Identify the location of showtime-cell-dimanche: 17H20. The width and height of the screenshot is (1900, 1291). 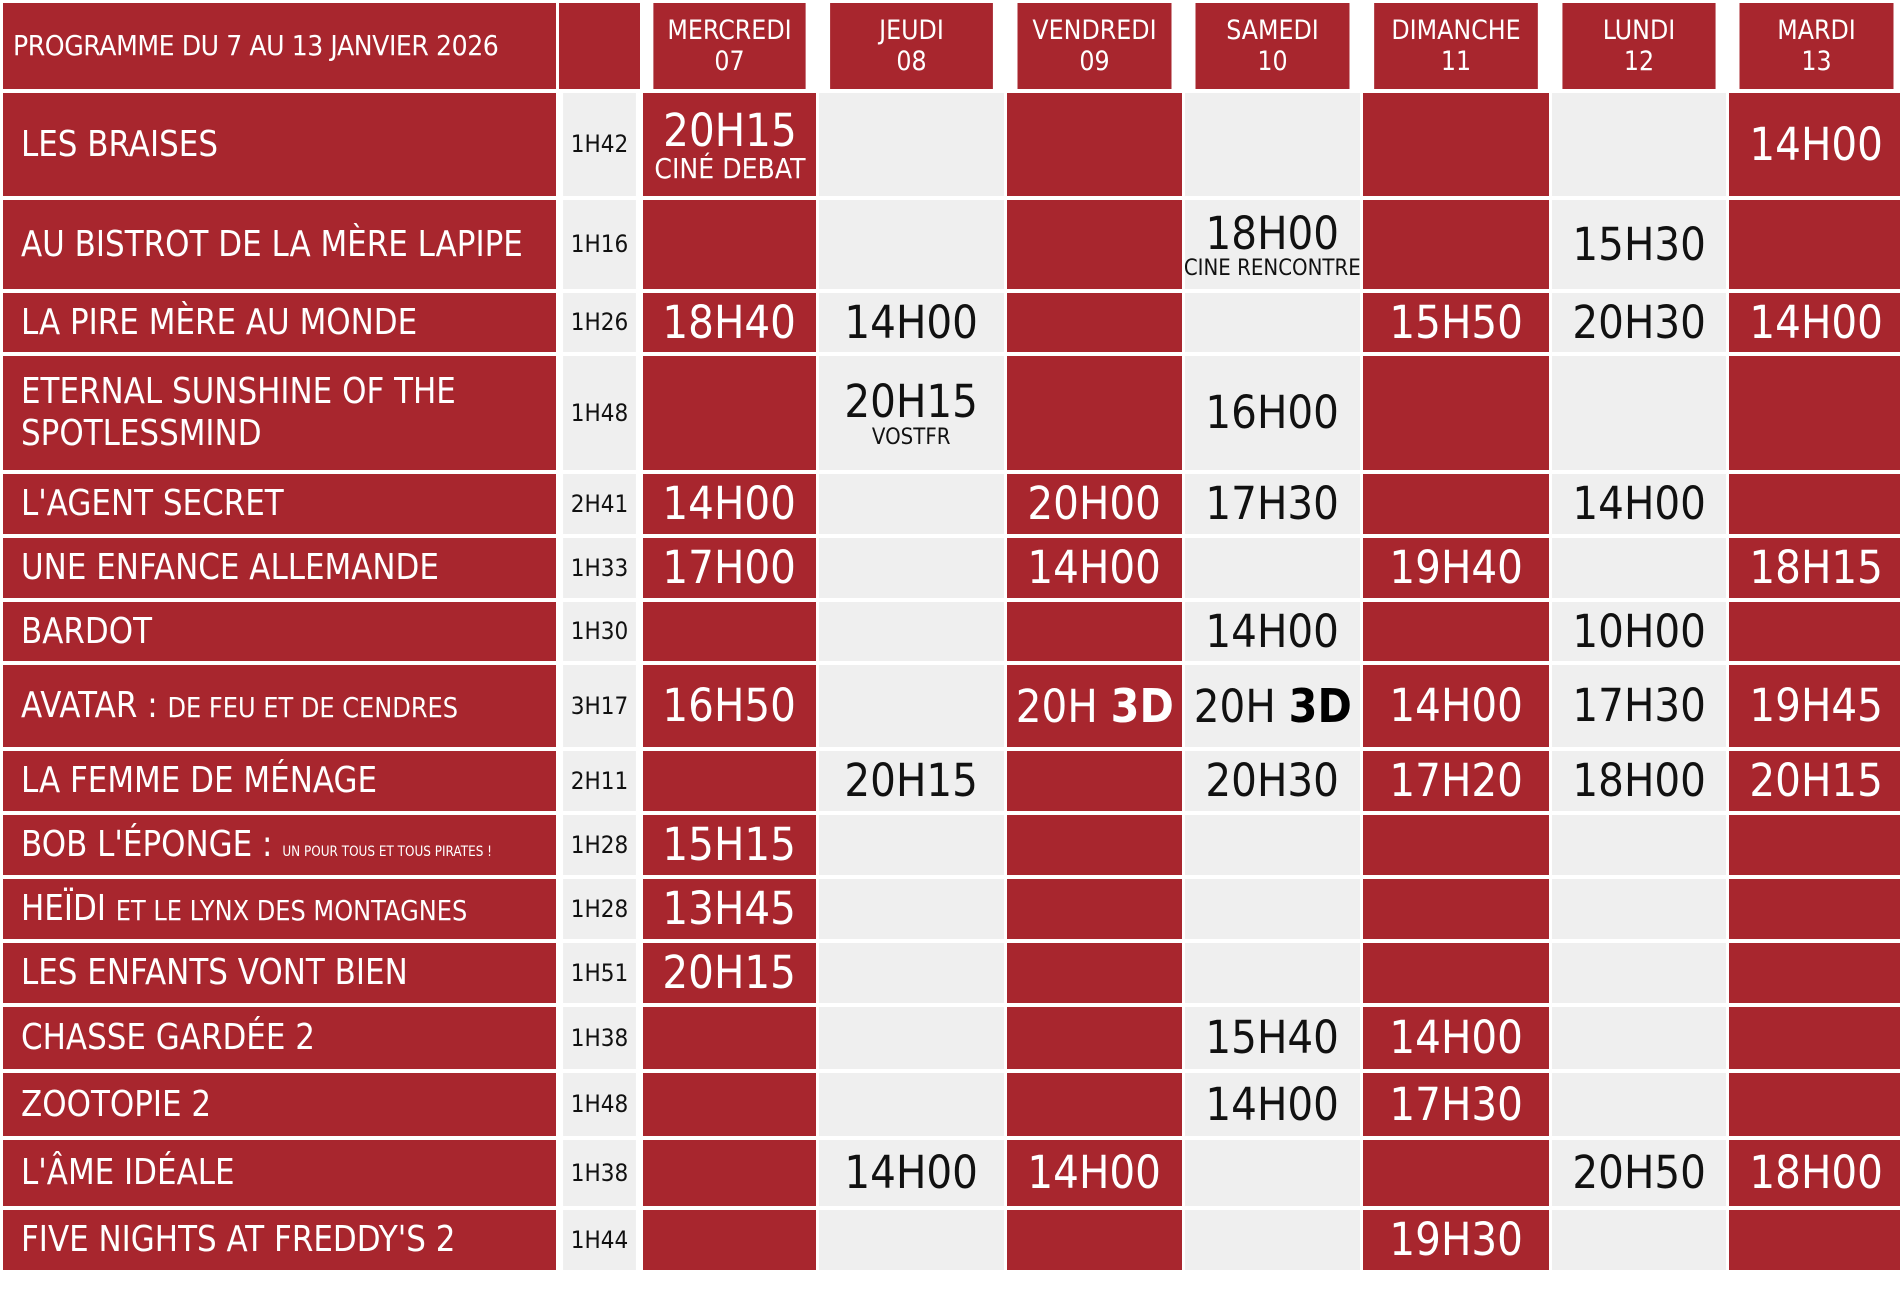
(1456, 781).